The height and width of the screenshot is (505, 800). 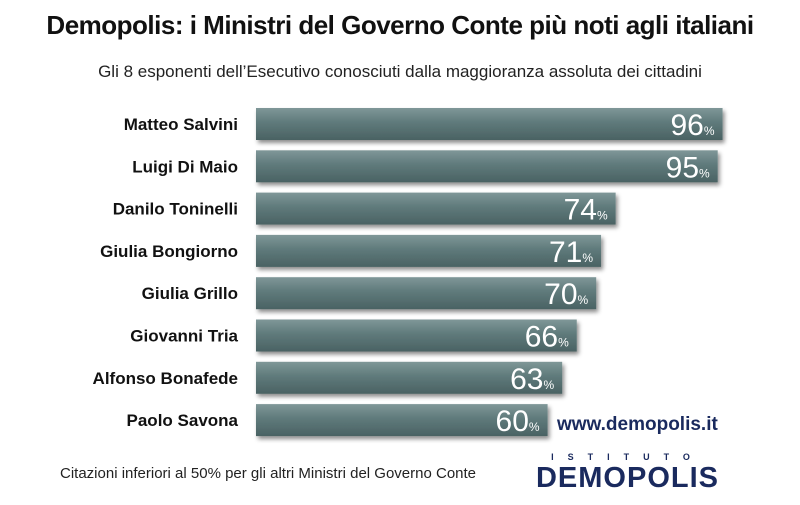 I want to click on value-label: 70%, so click(x=566, y=294).